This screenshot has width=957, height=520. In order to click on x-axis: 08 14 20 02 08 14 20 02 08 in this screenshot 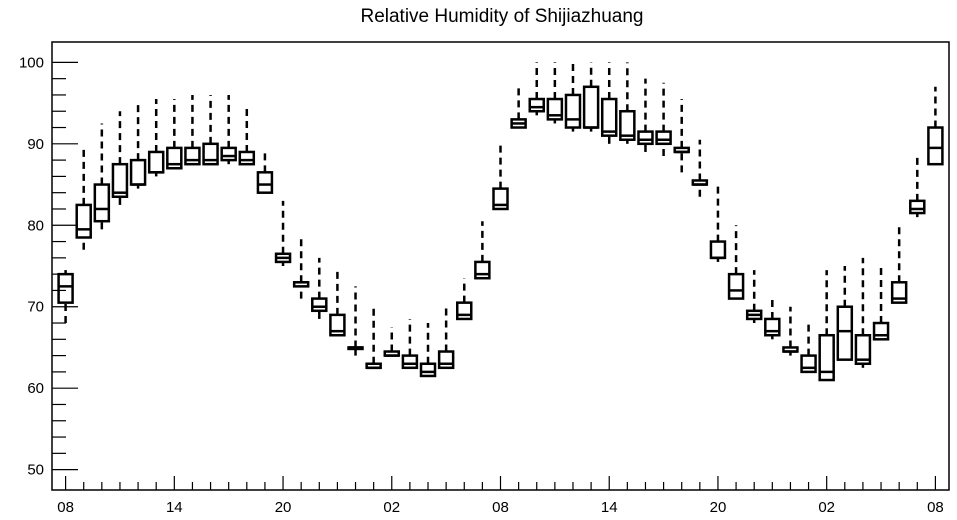, I will do `click(500, 496)`.